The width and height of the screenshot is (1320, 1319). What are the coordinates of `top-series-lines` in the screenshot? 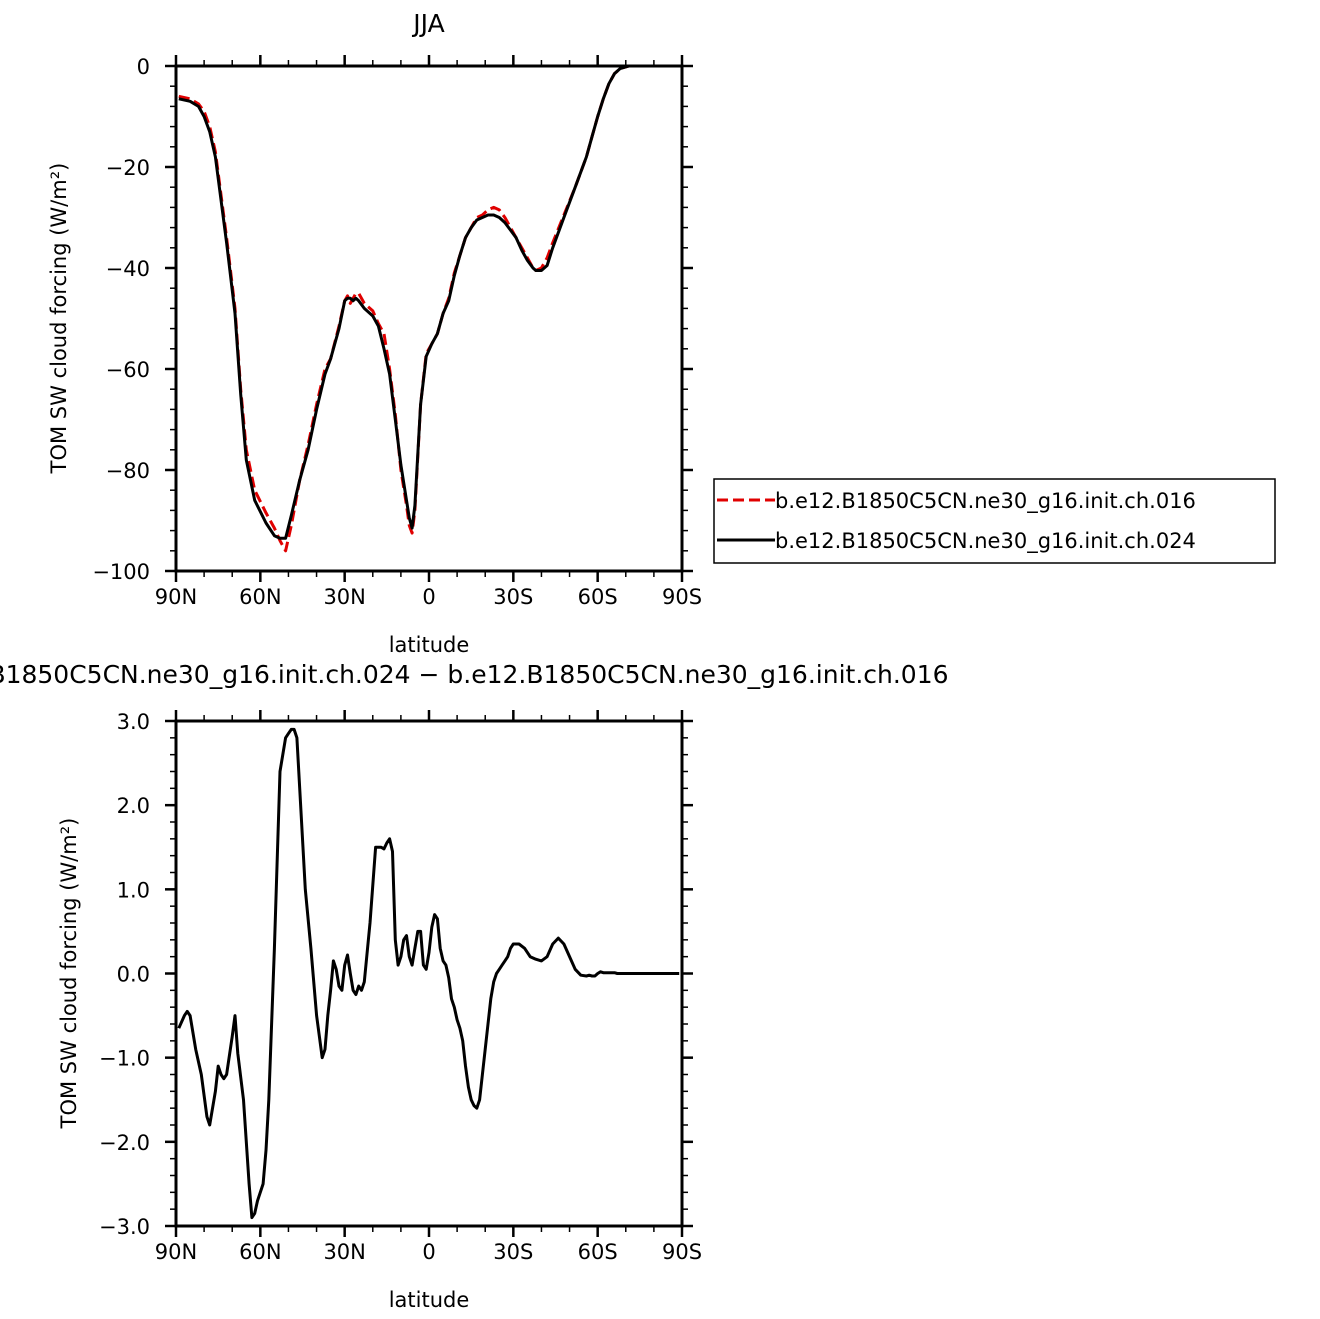 It's located at (429, 308).